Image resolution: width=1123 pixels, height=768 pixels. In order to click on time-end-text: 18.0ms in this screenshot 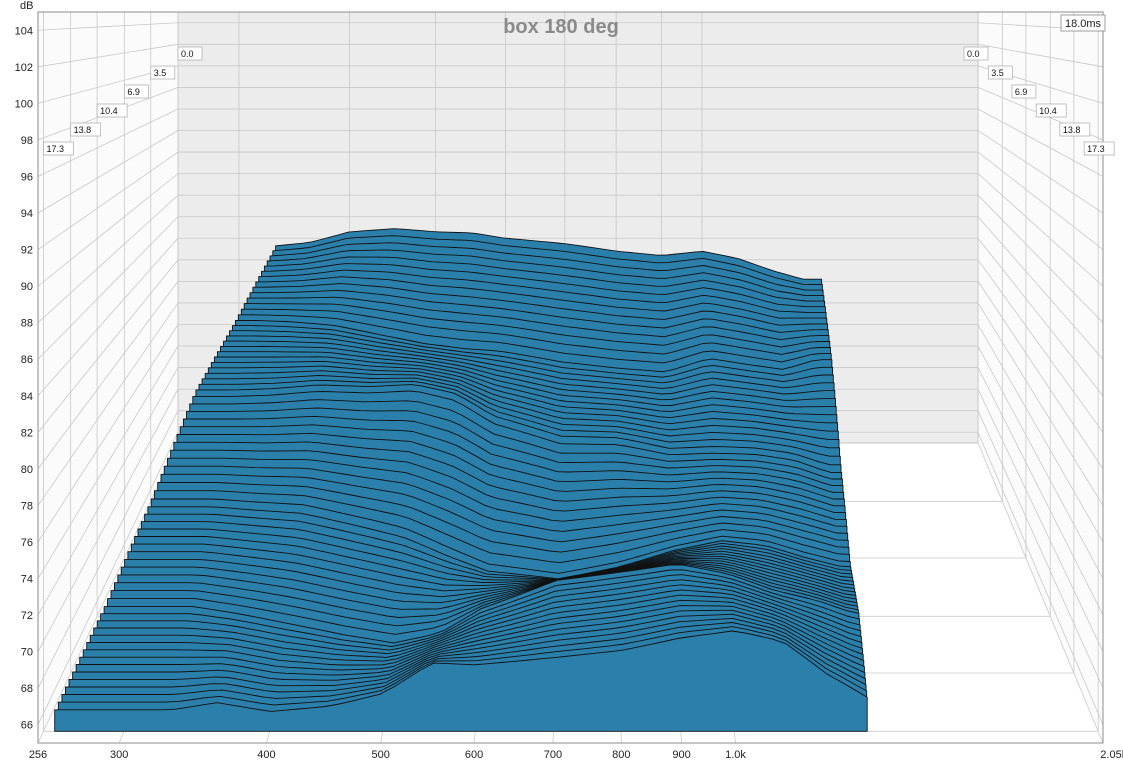, I will do `click(1083, 24)`.